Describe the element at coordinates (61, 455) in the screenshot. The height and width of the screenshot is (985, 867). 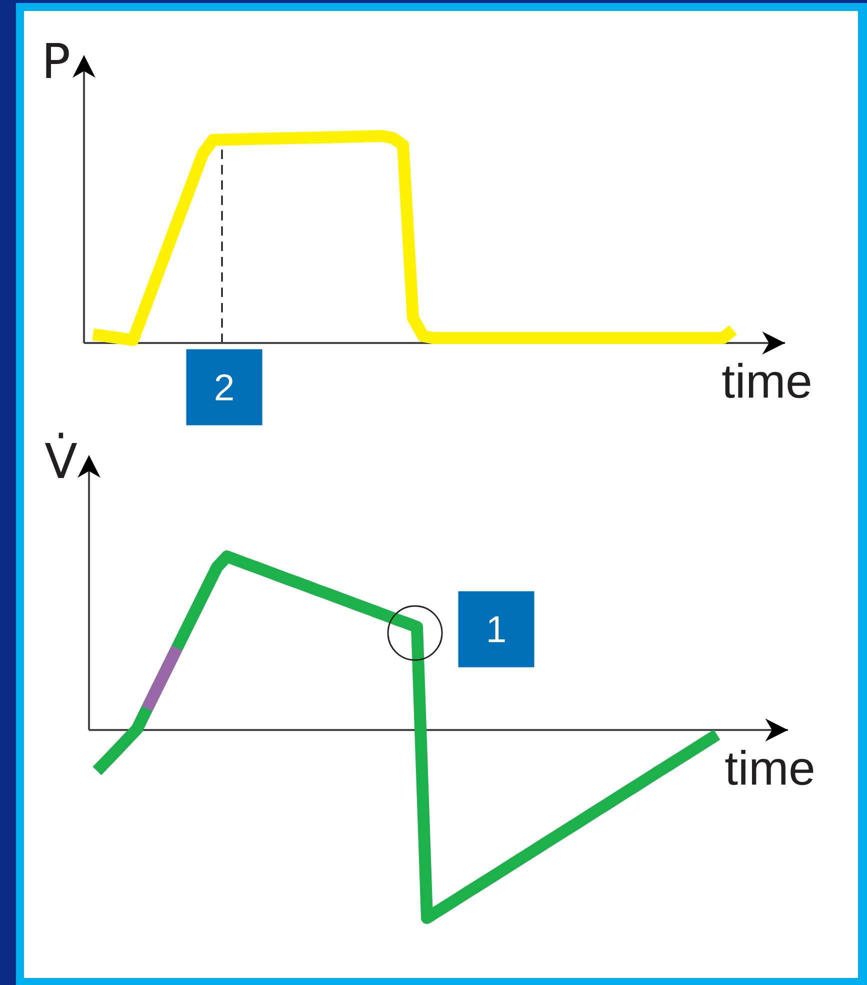
I see `y-axis-title: V̇` at that location.